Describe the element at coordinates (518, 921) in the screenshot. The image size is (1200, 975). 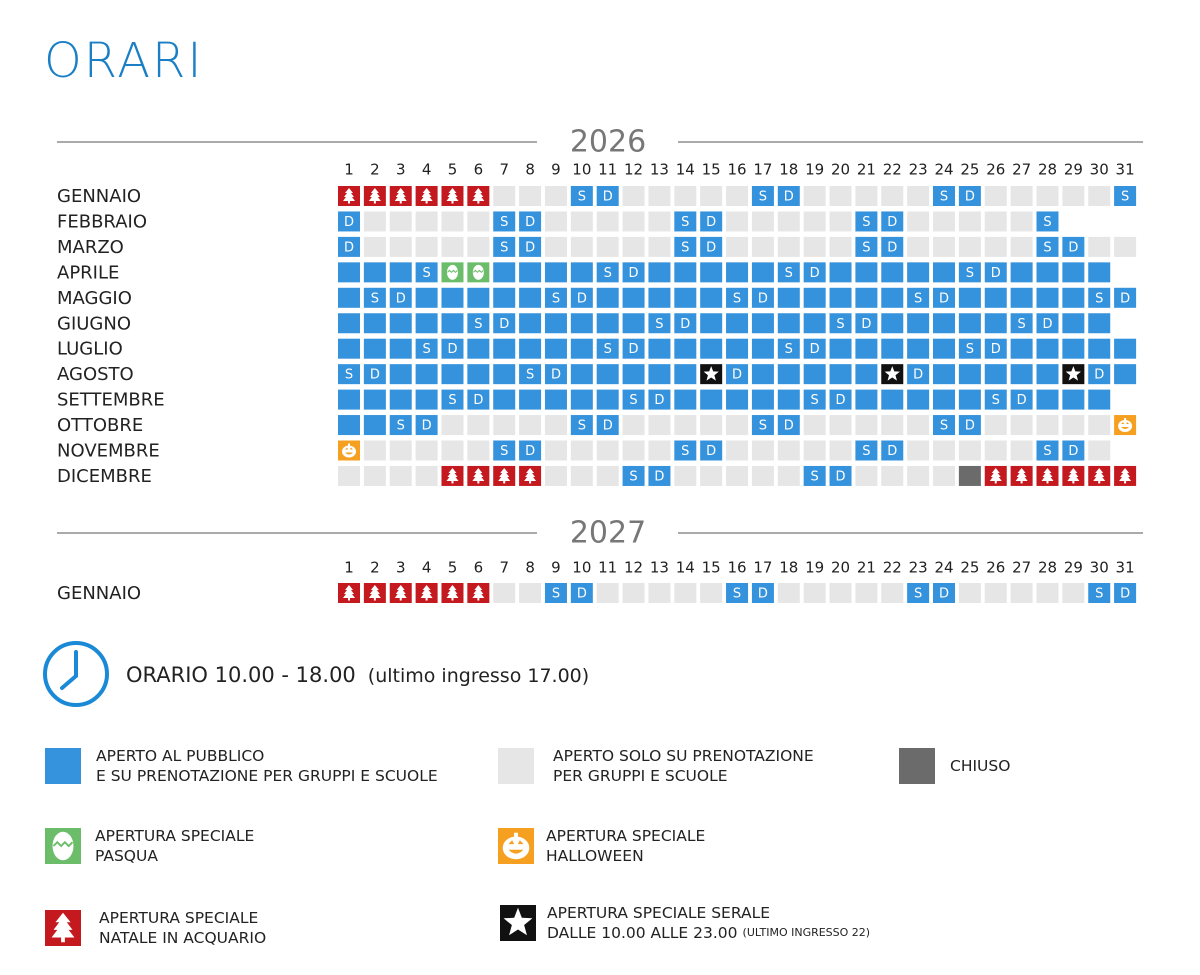
I see `star-icon` at that location.